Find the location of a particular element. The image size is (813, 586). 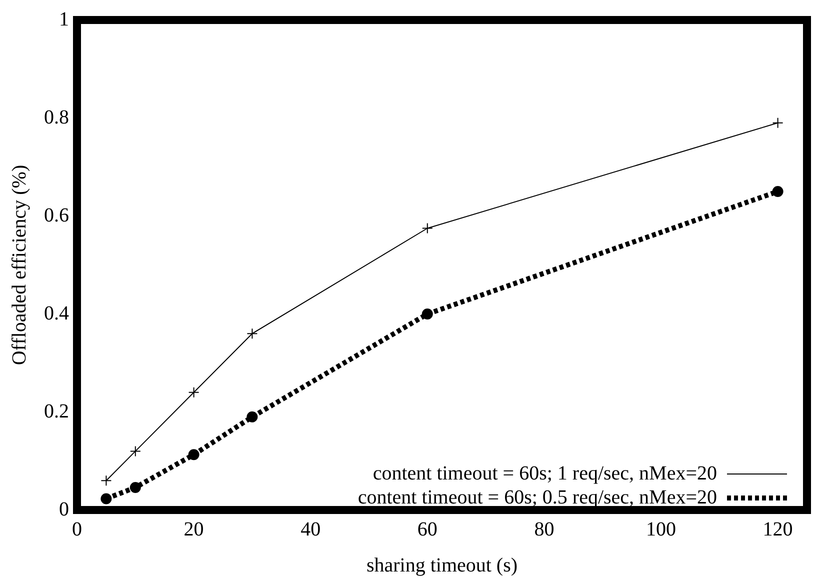

x-tick-label: 20 is located at coordinates (194, 529).